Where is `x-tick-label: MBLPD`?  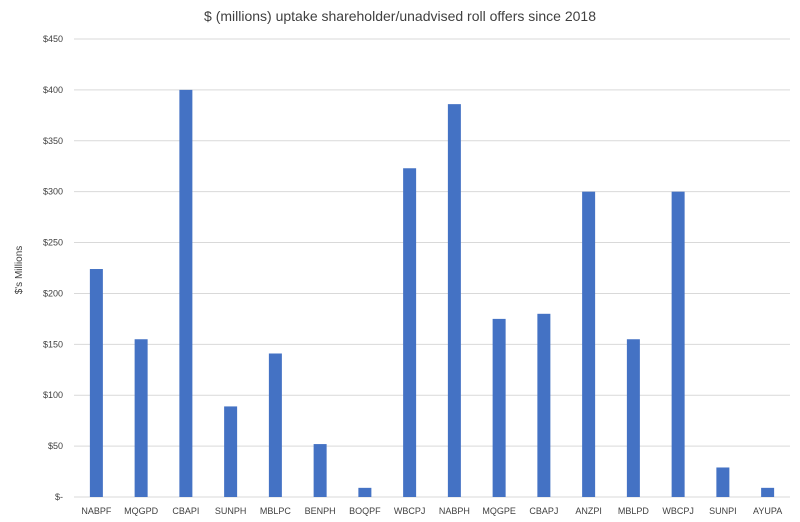 x-tick-label: MBLPD is located at coordinates (634, 511).